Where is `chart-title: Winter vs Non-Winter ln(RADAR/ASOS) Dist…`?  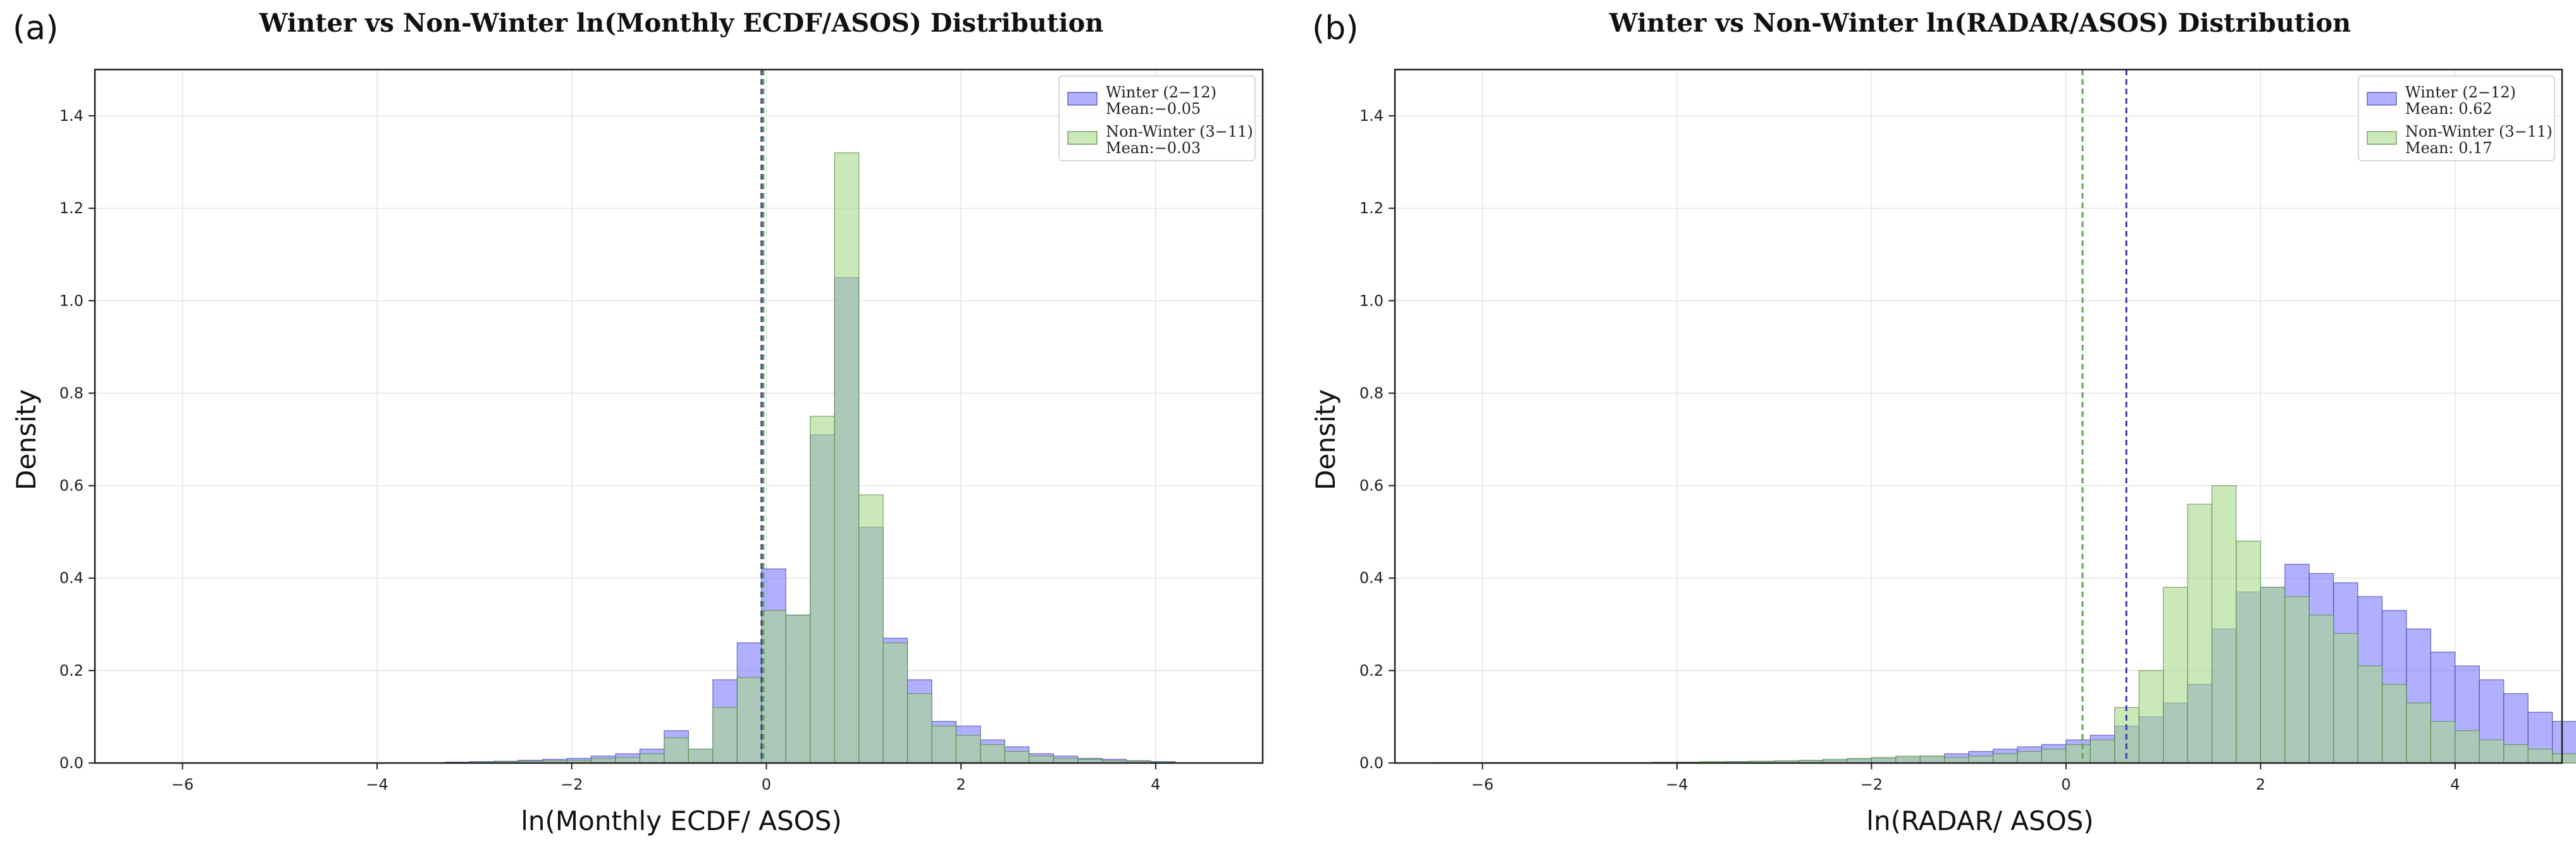
chart-title: Winter vs Non-Winter ln(RADAR/ASOS) Dist… is located at coordinates (1980, 23).